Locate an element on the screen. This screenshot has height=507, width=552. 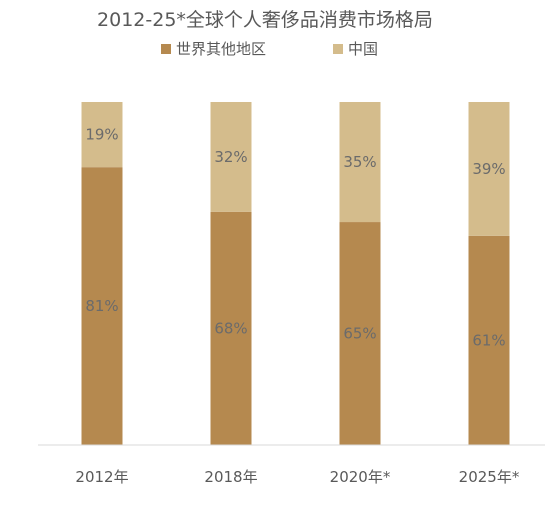
data-label-china-2: 35% is located at coordinates (359, 162).